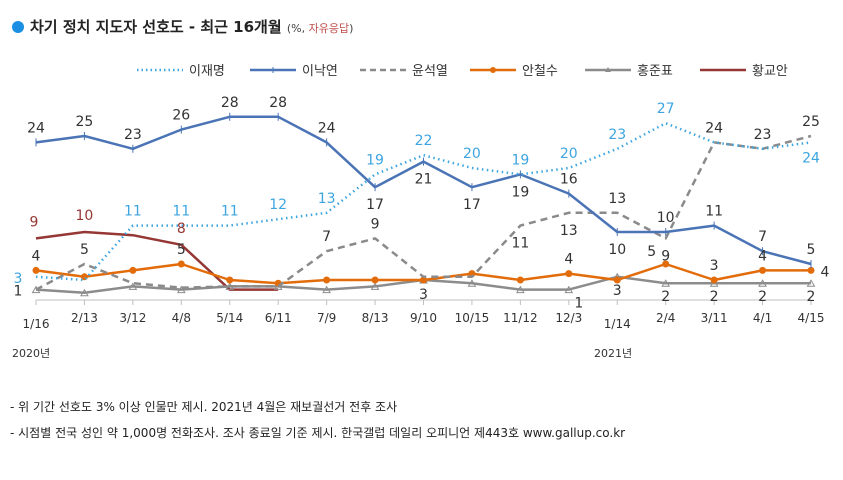  What do you see at coordinates (181, 318) in the screenshot?
I see `x-tick-label: 4/8` at bounding box center [181, 318].